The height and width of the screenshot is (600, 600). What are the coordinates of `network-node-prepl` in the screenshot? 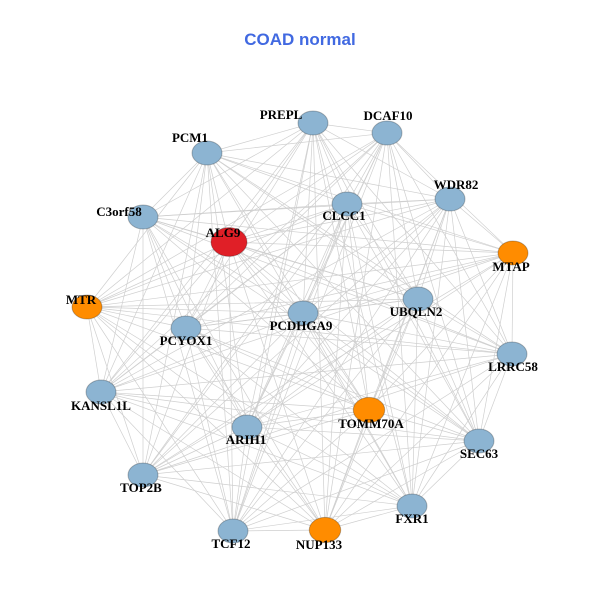 It's located at (313, 123).